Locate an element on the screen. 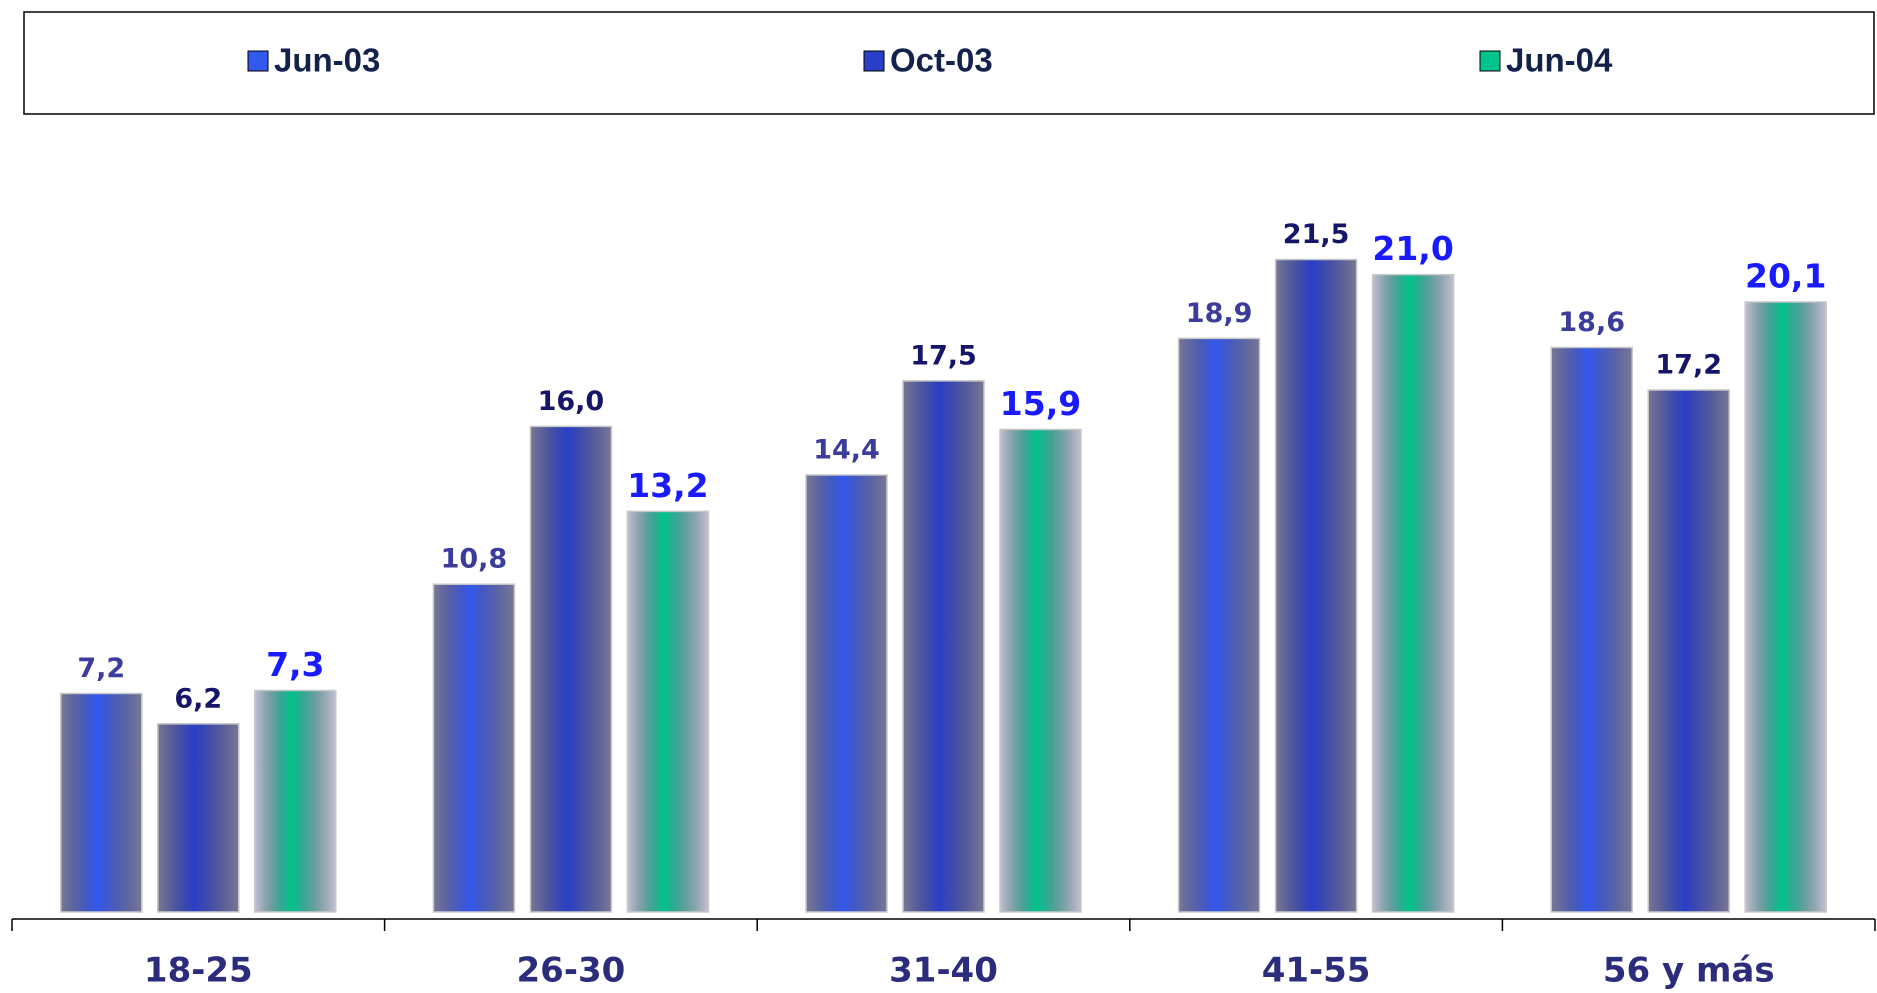  data-label: 13,2 is located at coordinates (667, 485).